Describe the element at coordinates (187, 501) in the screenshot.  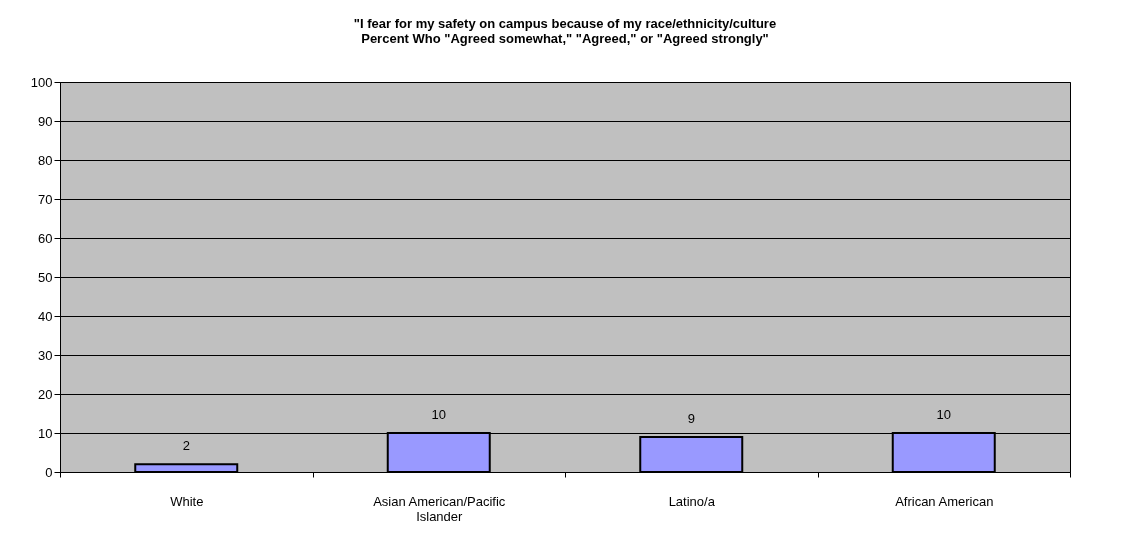
I see `x-tick-label: White` at that location.